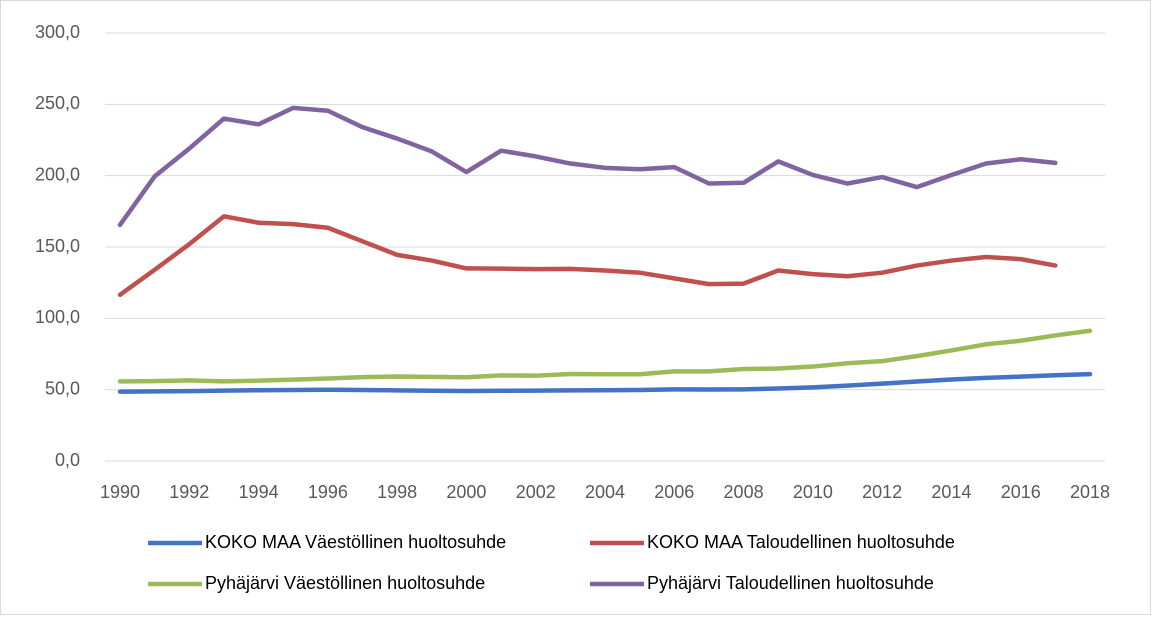 Image resolution: width=1152 pixels, height=621 pixels. Describe the element at coordinates (259, 492) in the screenshot. I see `x-tick-label: 1994` at that location.